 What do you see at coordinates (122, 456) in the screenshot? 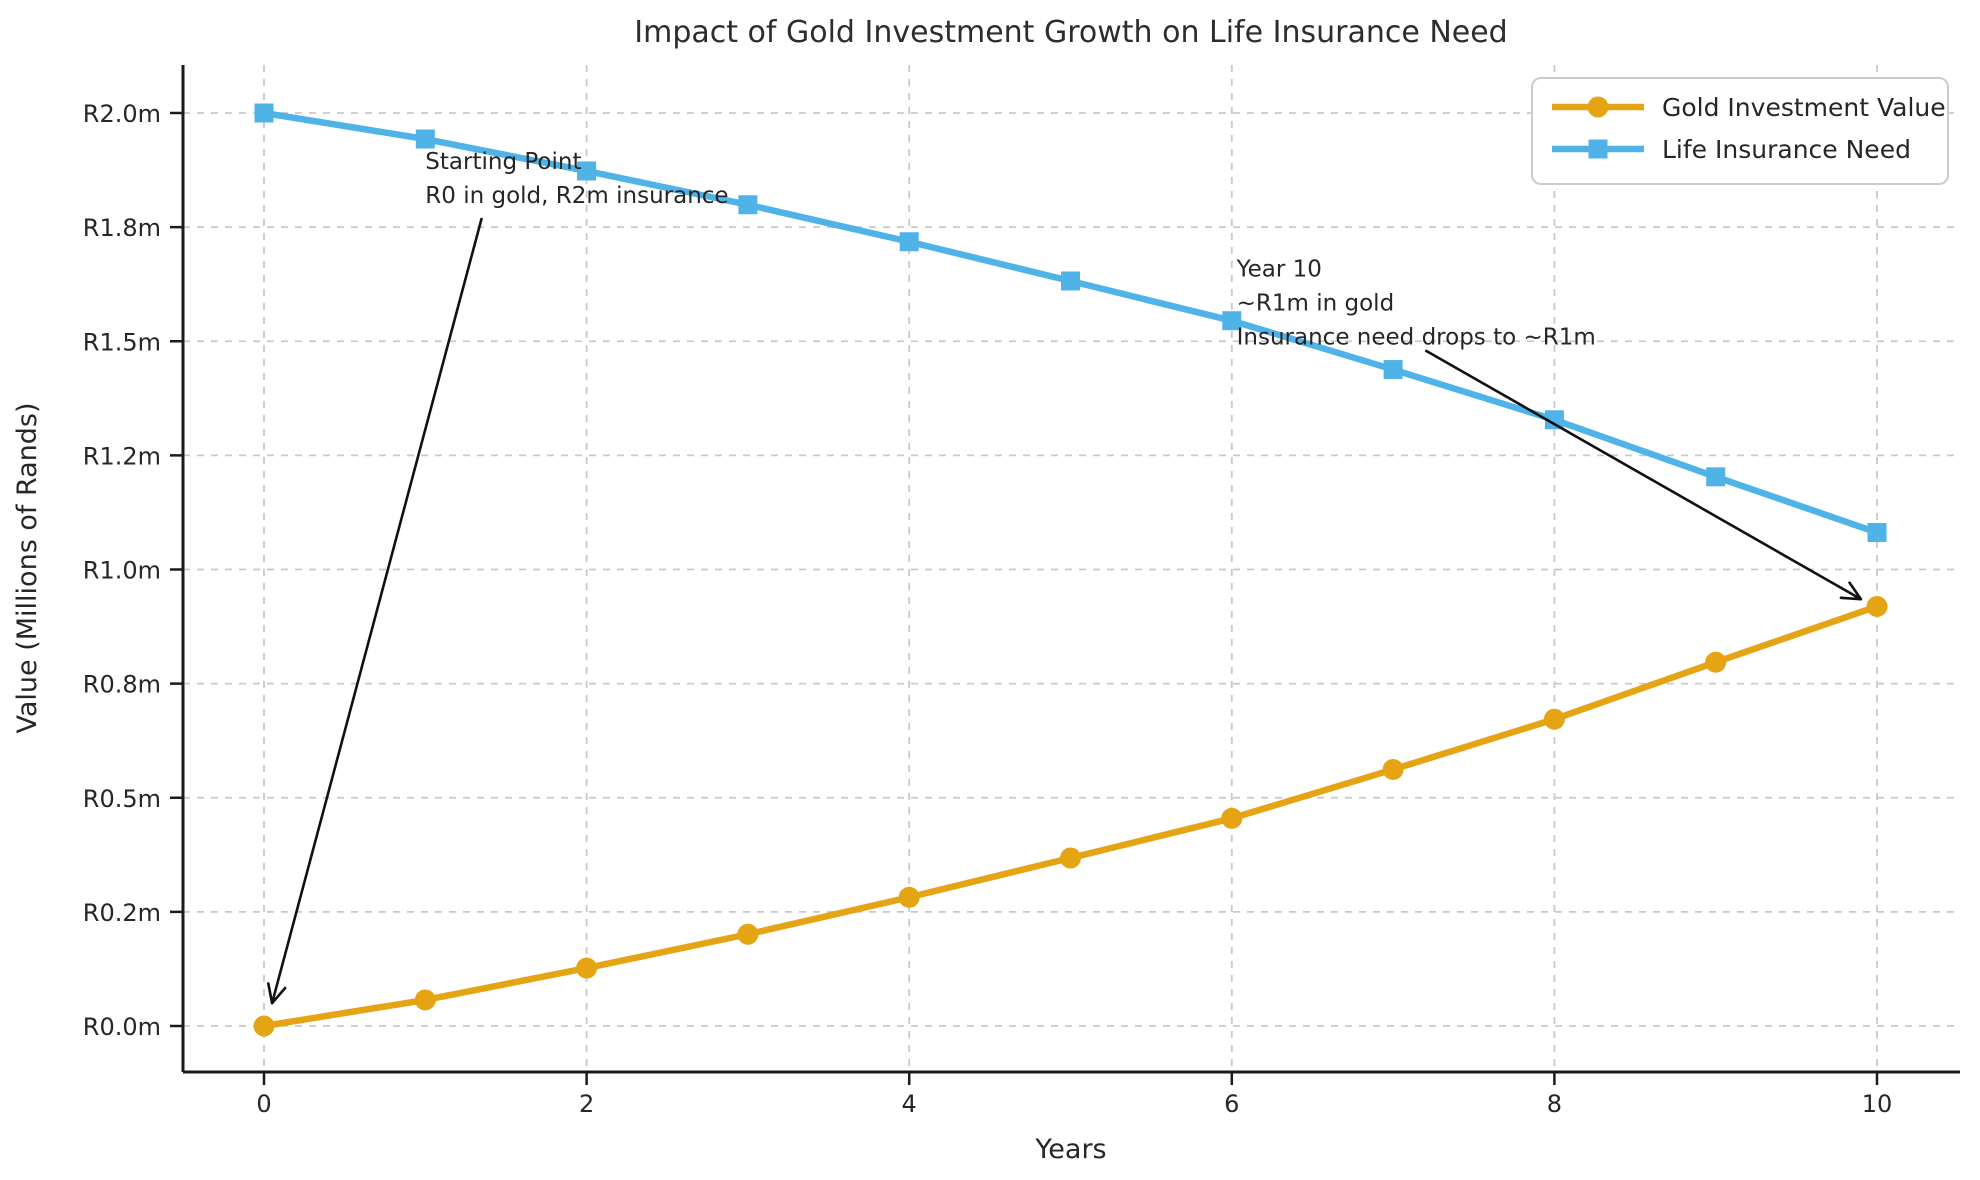
I see `y-tick-label: R1.2m` at bounding box center [122, 456].